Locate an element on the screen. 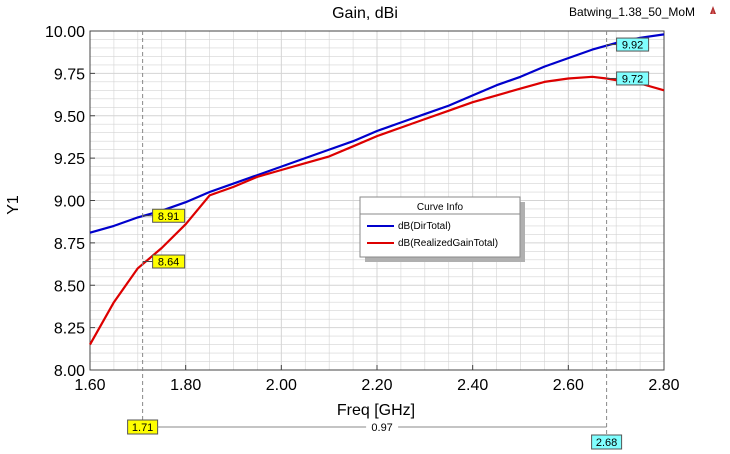 This screenshot has height=454, width=730. delta-label-bg is located at coordinates (382, 426).